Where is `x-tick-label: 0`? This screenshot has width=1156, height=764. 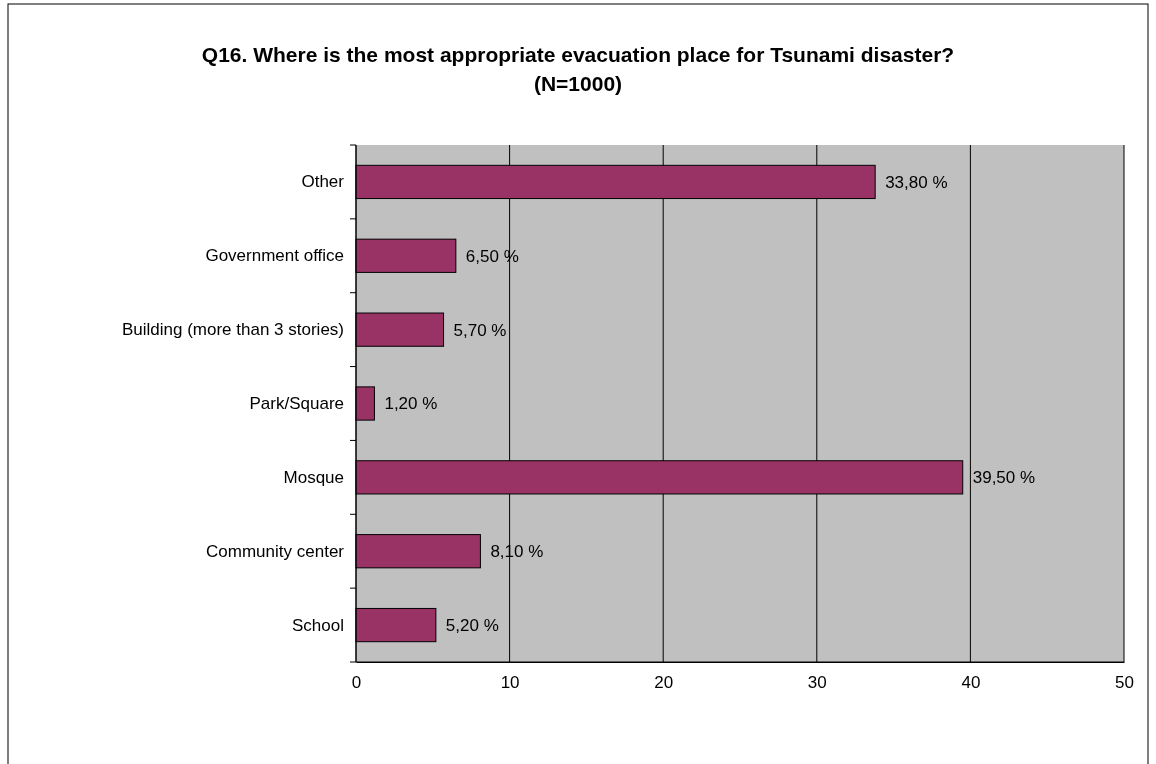 x-tick-label: 0 is located at coordinates (356, 683).